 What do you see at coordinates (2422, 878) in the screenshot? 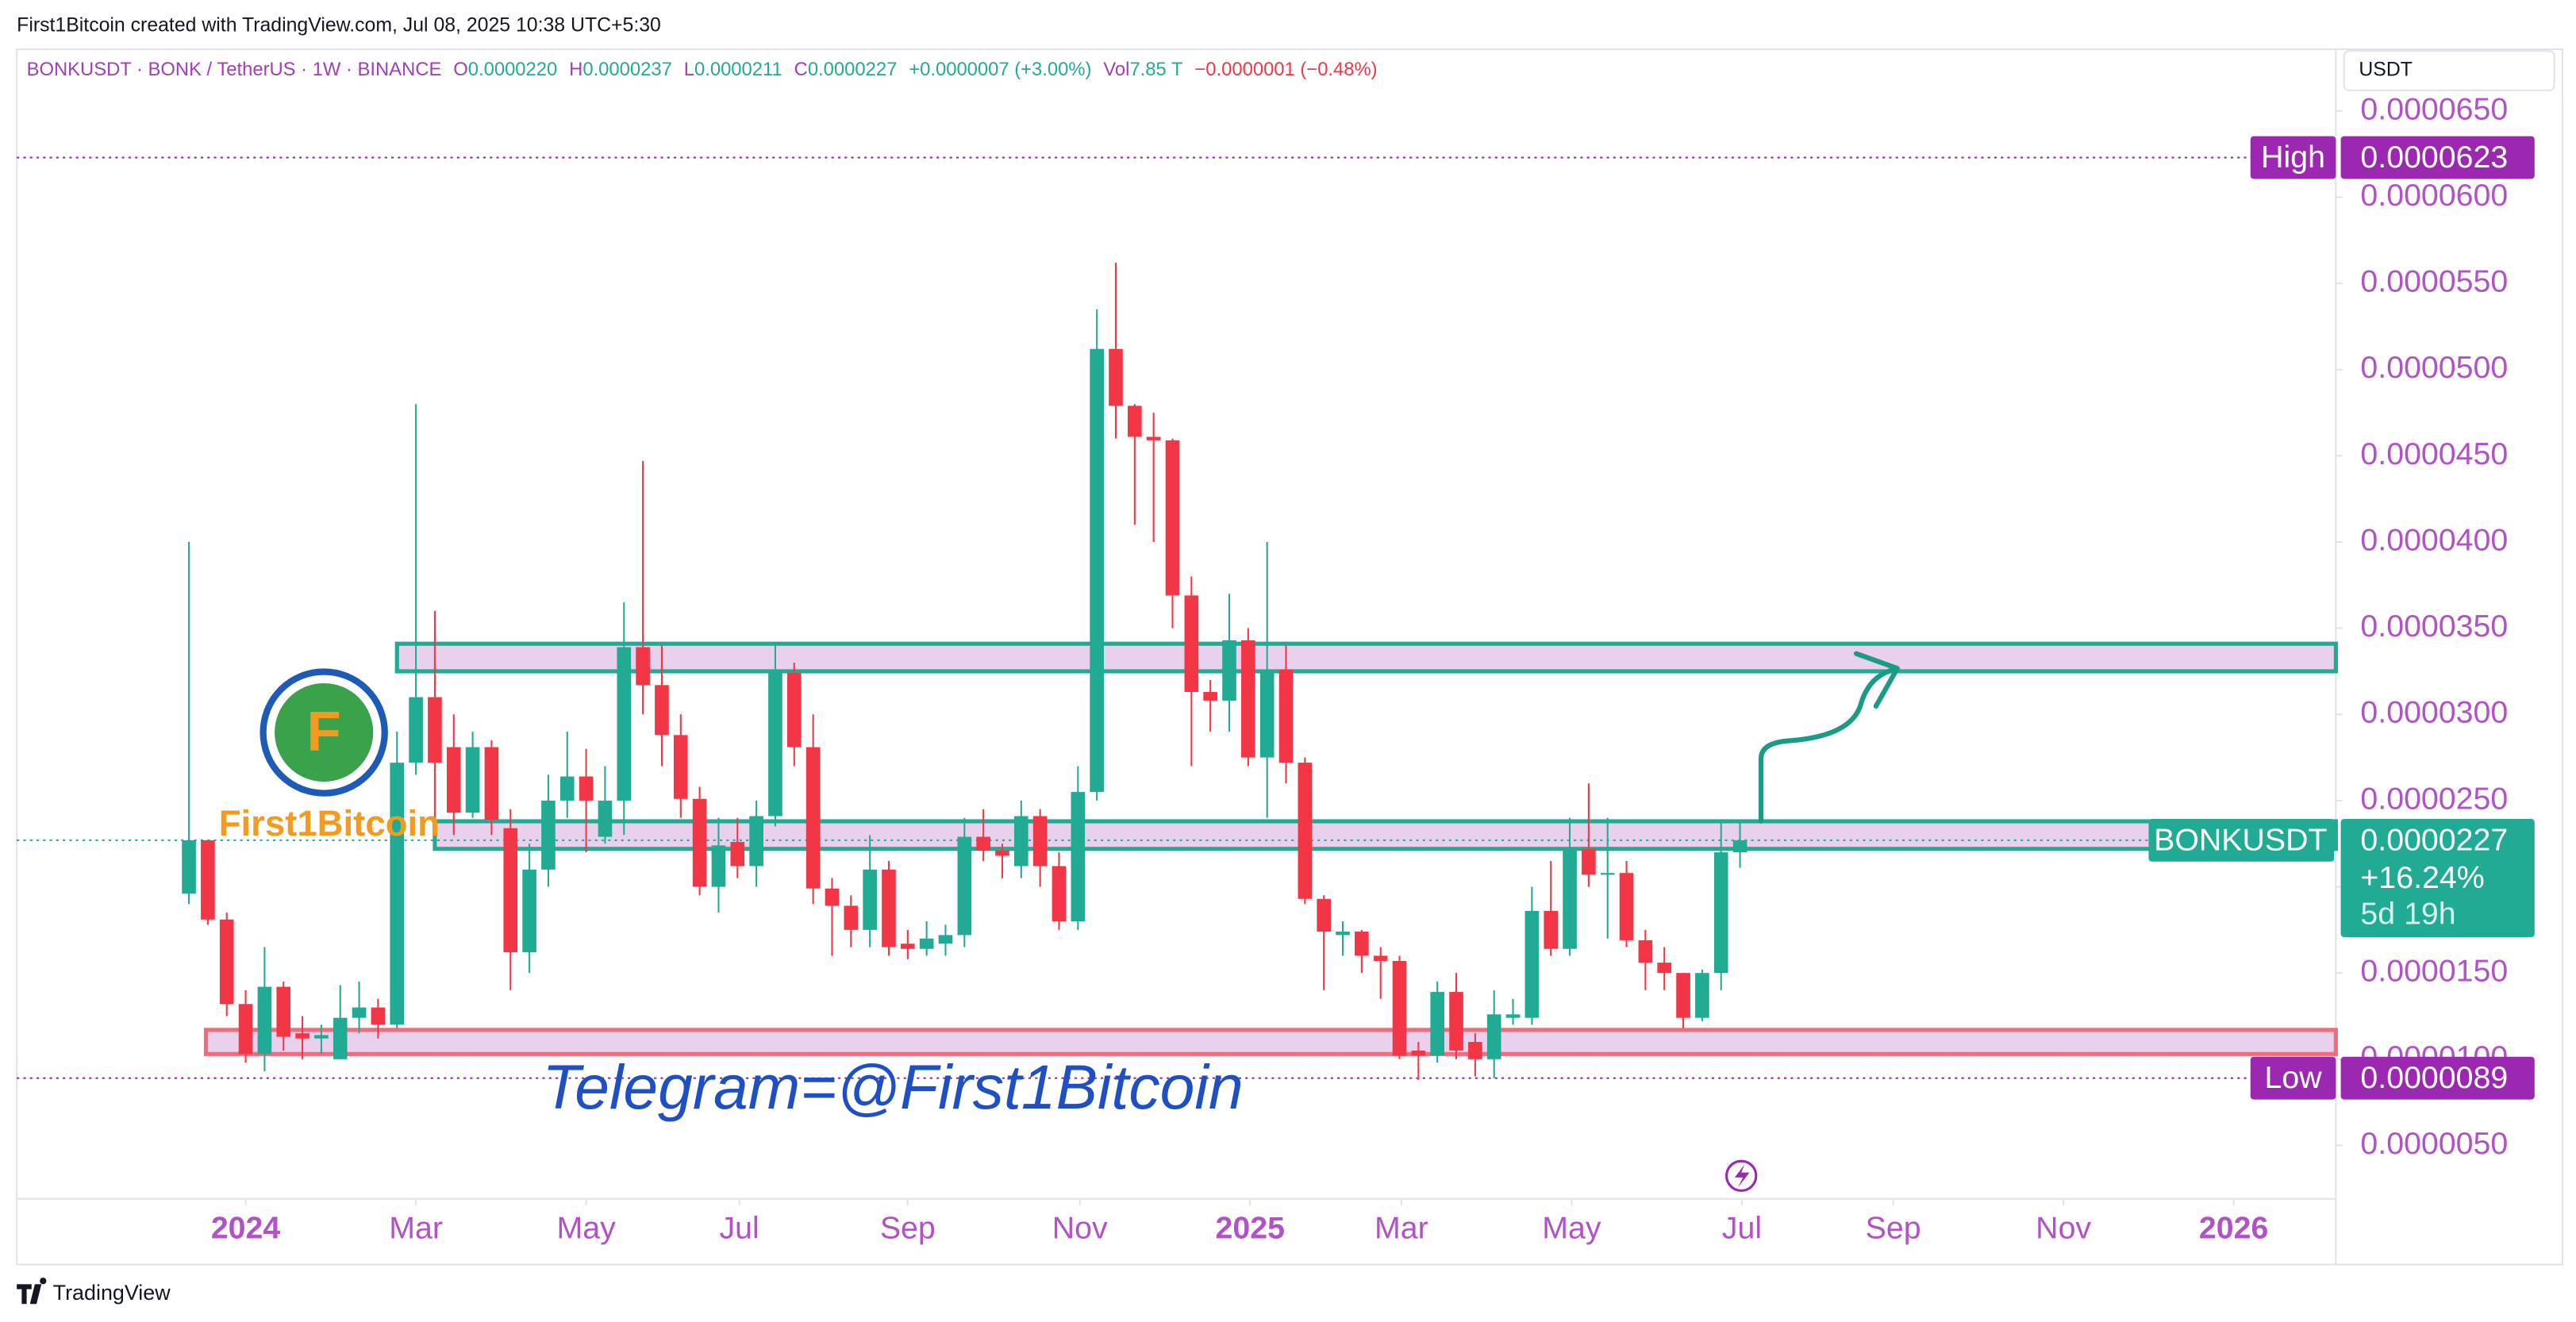
I see `last-change: +16.24%` at bounding box center [2422, 878].